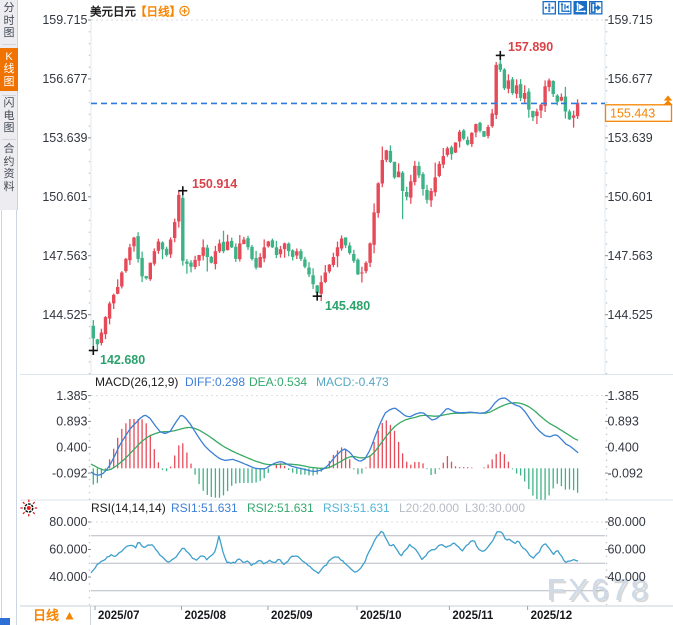  What do you see at coordinates (215, 382) in the screenshot?
I see `svg-text: DIFF:0.298` at bounding box center [215, 382].